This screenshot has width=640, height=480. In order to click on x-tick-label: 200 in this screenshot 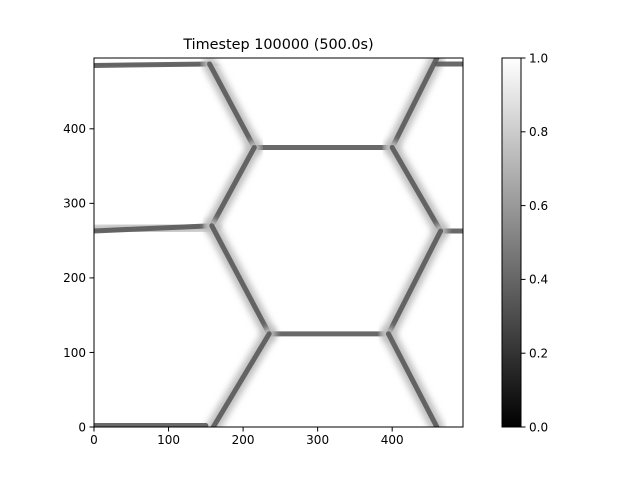, I will do `click(243, 440)`.